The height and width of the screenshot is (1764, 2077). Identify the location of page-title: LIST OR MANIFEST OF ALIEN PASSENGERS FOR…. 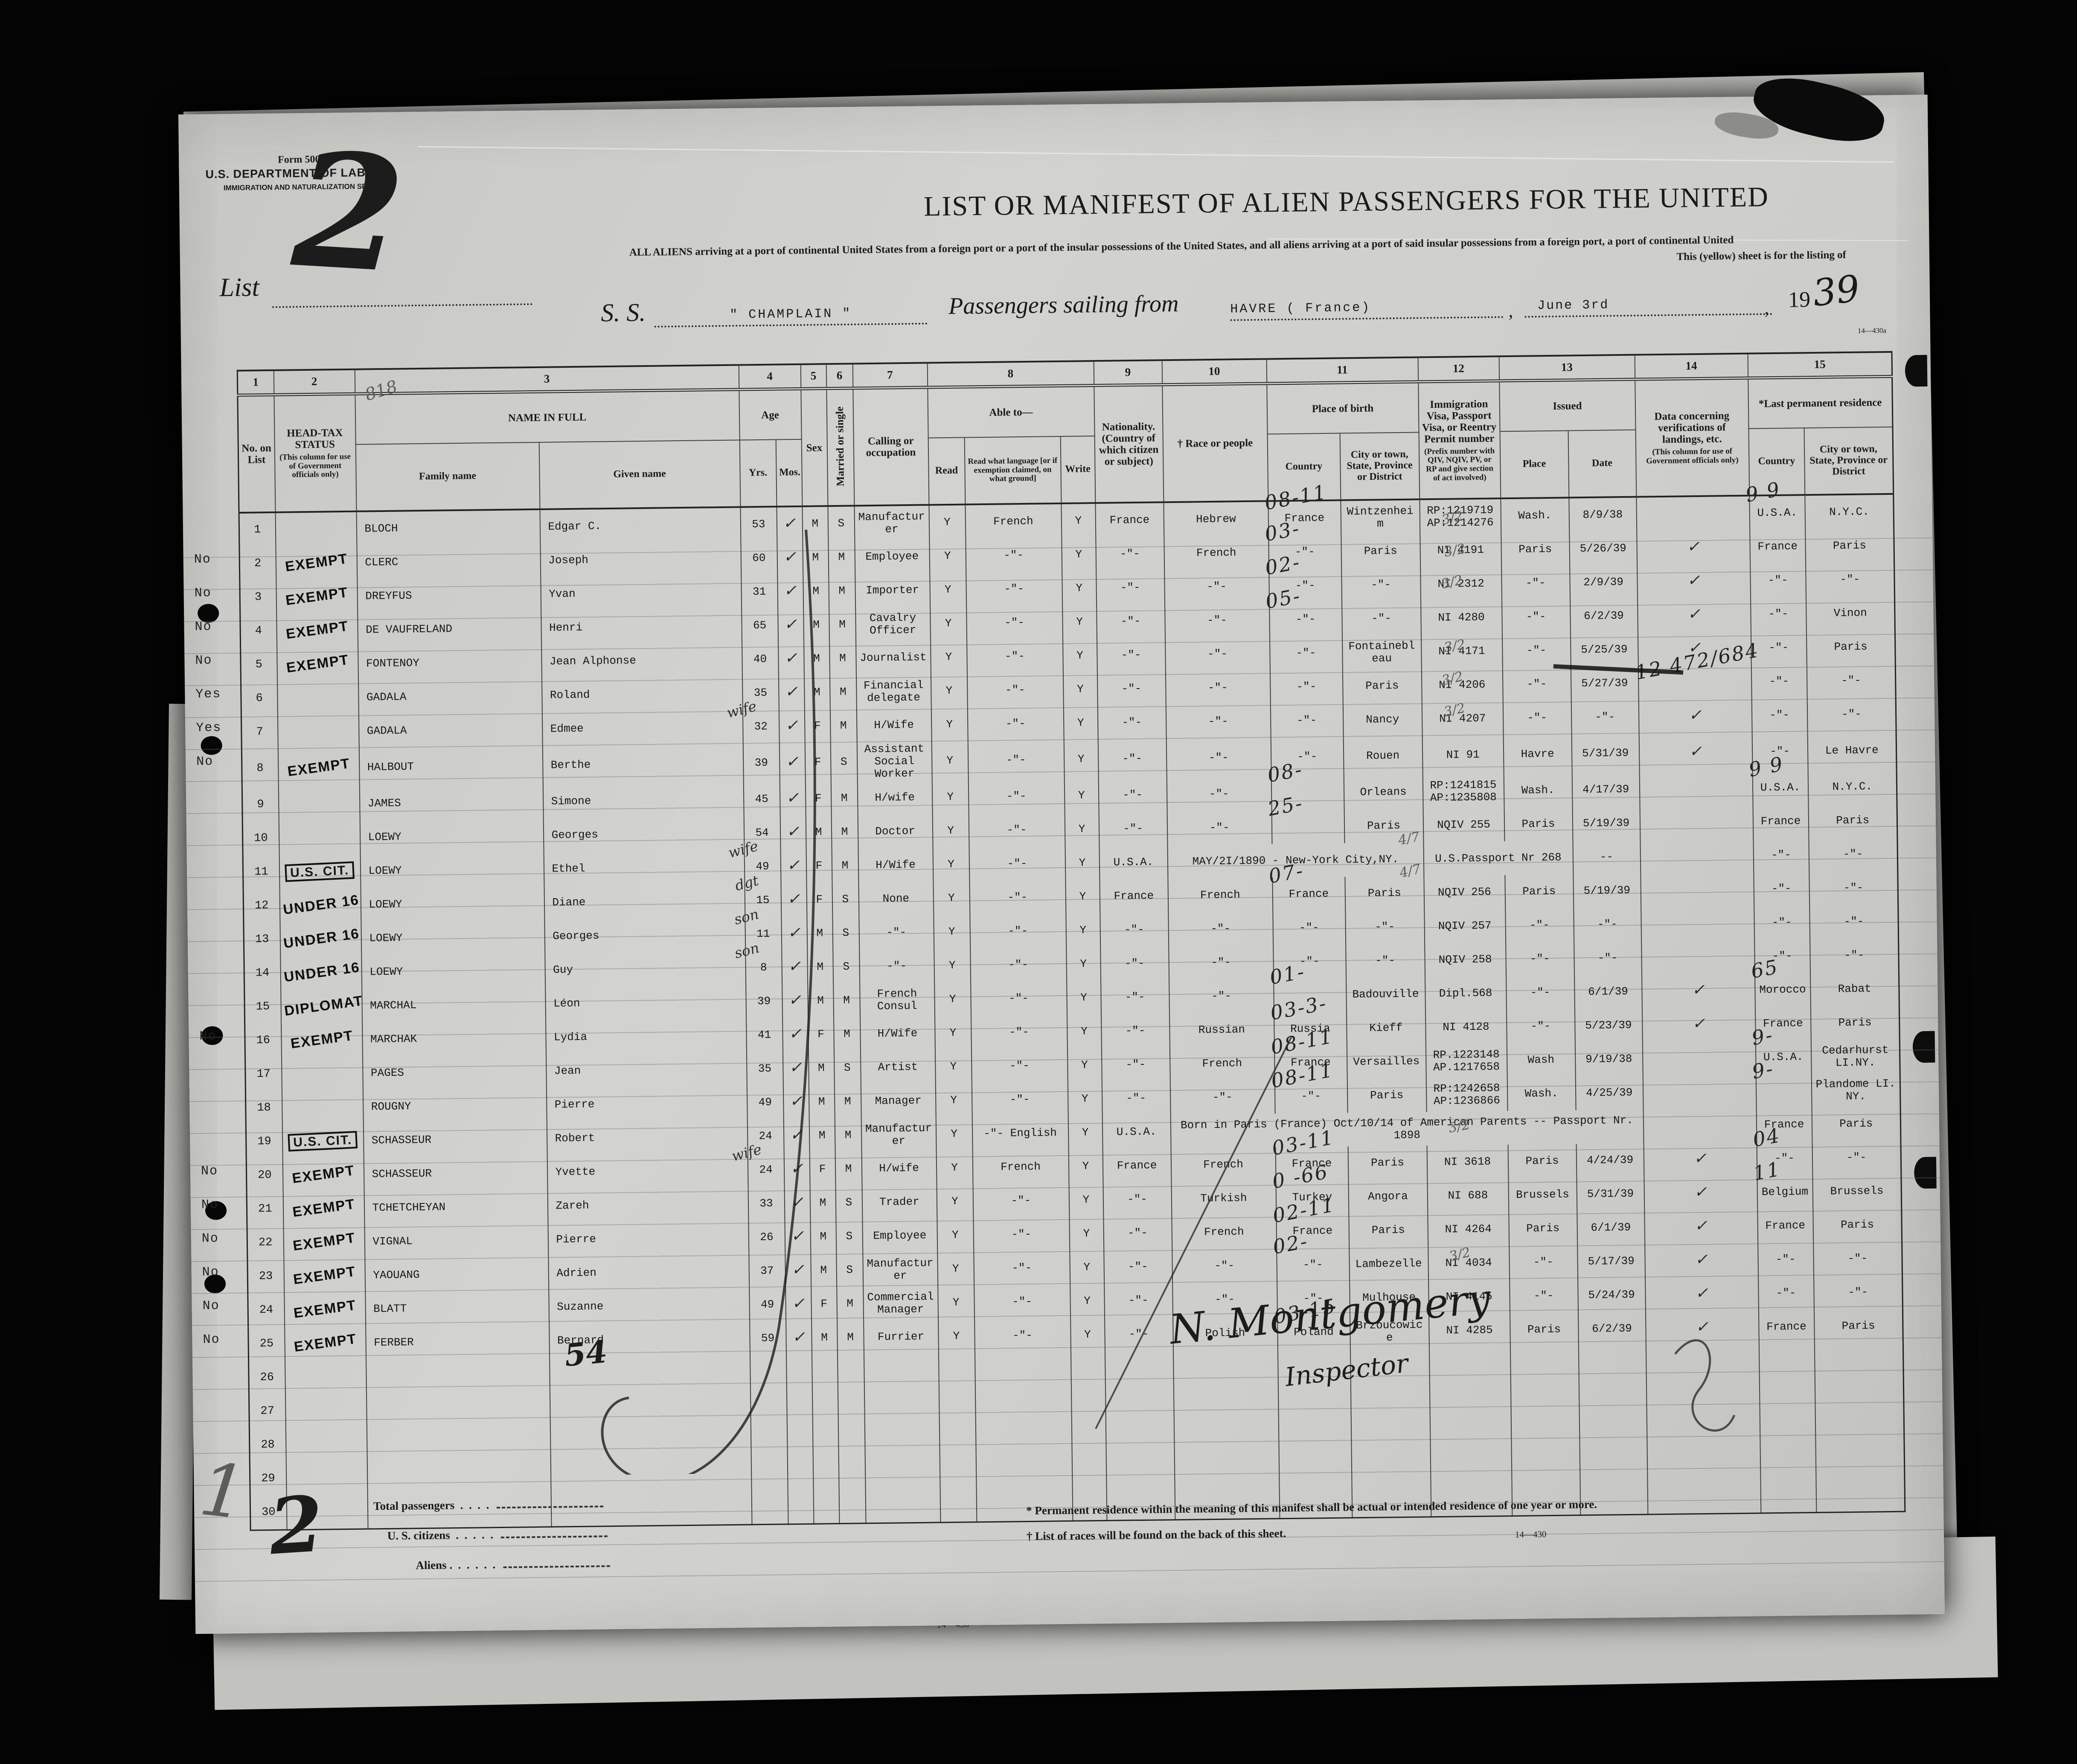
(1346, 201).